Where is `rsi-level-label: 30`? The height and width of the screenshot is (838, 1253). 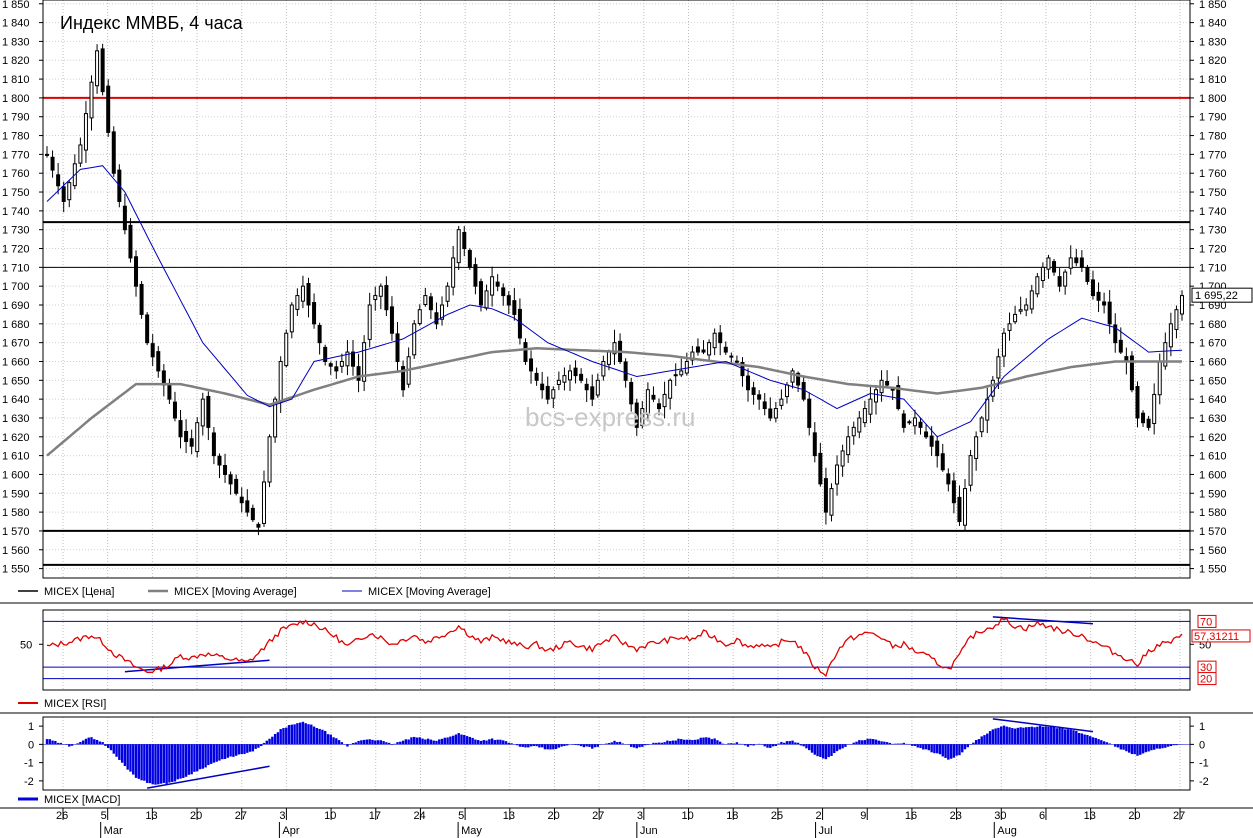 rsi-level-label: 30 is located at coordinates (1206, 668).